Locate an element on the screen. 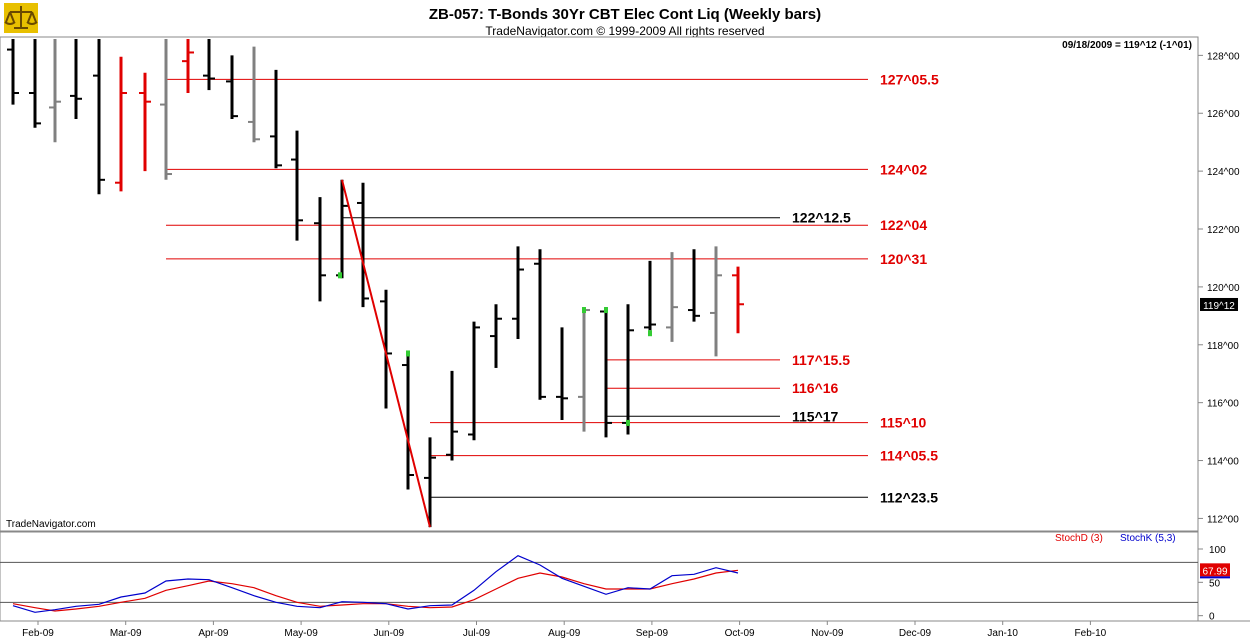  price-tick-label: 116^00 is located at coordinates (1223, 404).